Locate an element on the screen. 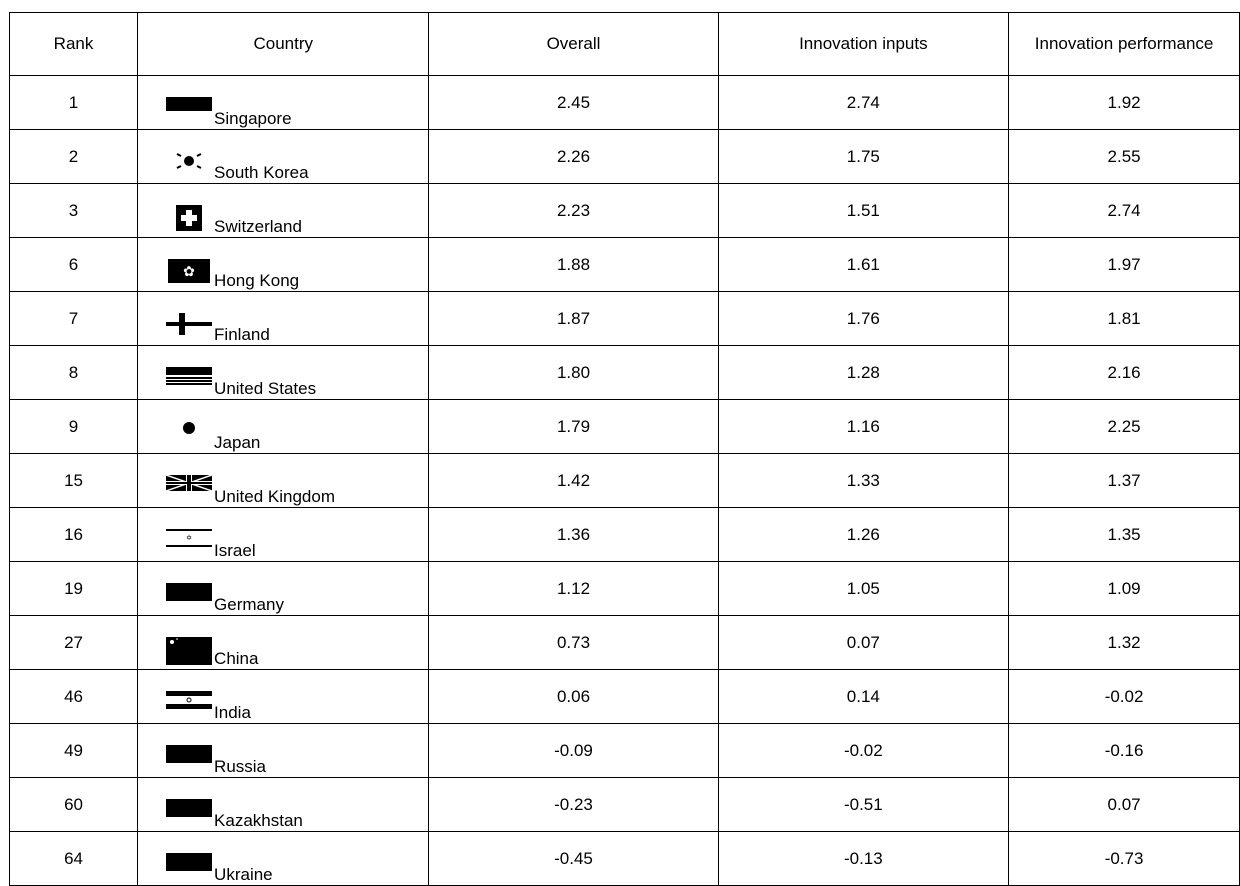  germany-flag-icon is located at coordinates (189, 596).